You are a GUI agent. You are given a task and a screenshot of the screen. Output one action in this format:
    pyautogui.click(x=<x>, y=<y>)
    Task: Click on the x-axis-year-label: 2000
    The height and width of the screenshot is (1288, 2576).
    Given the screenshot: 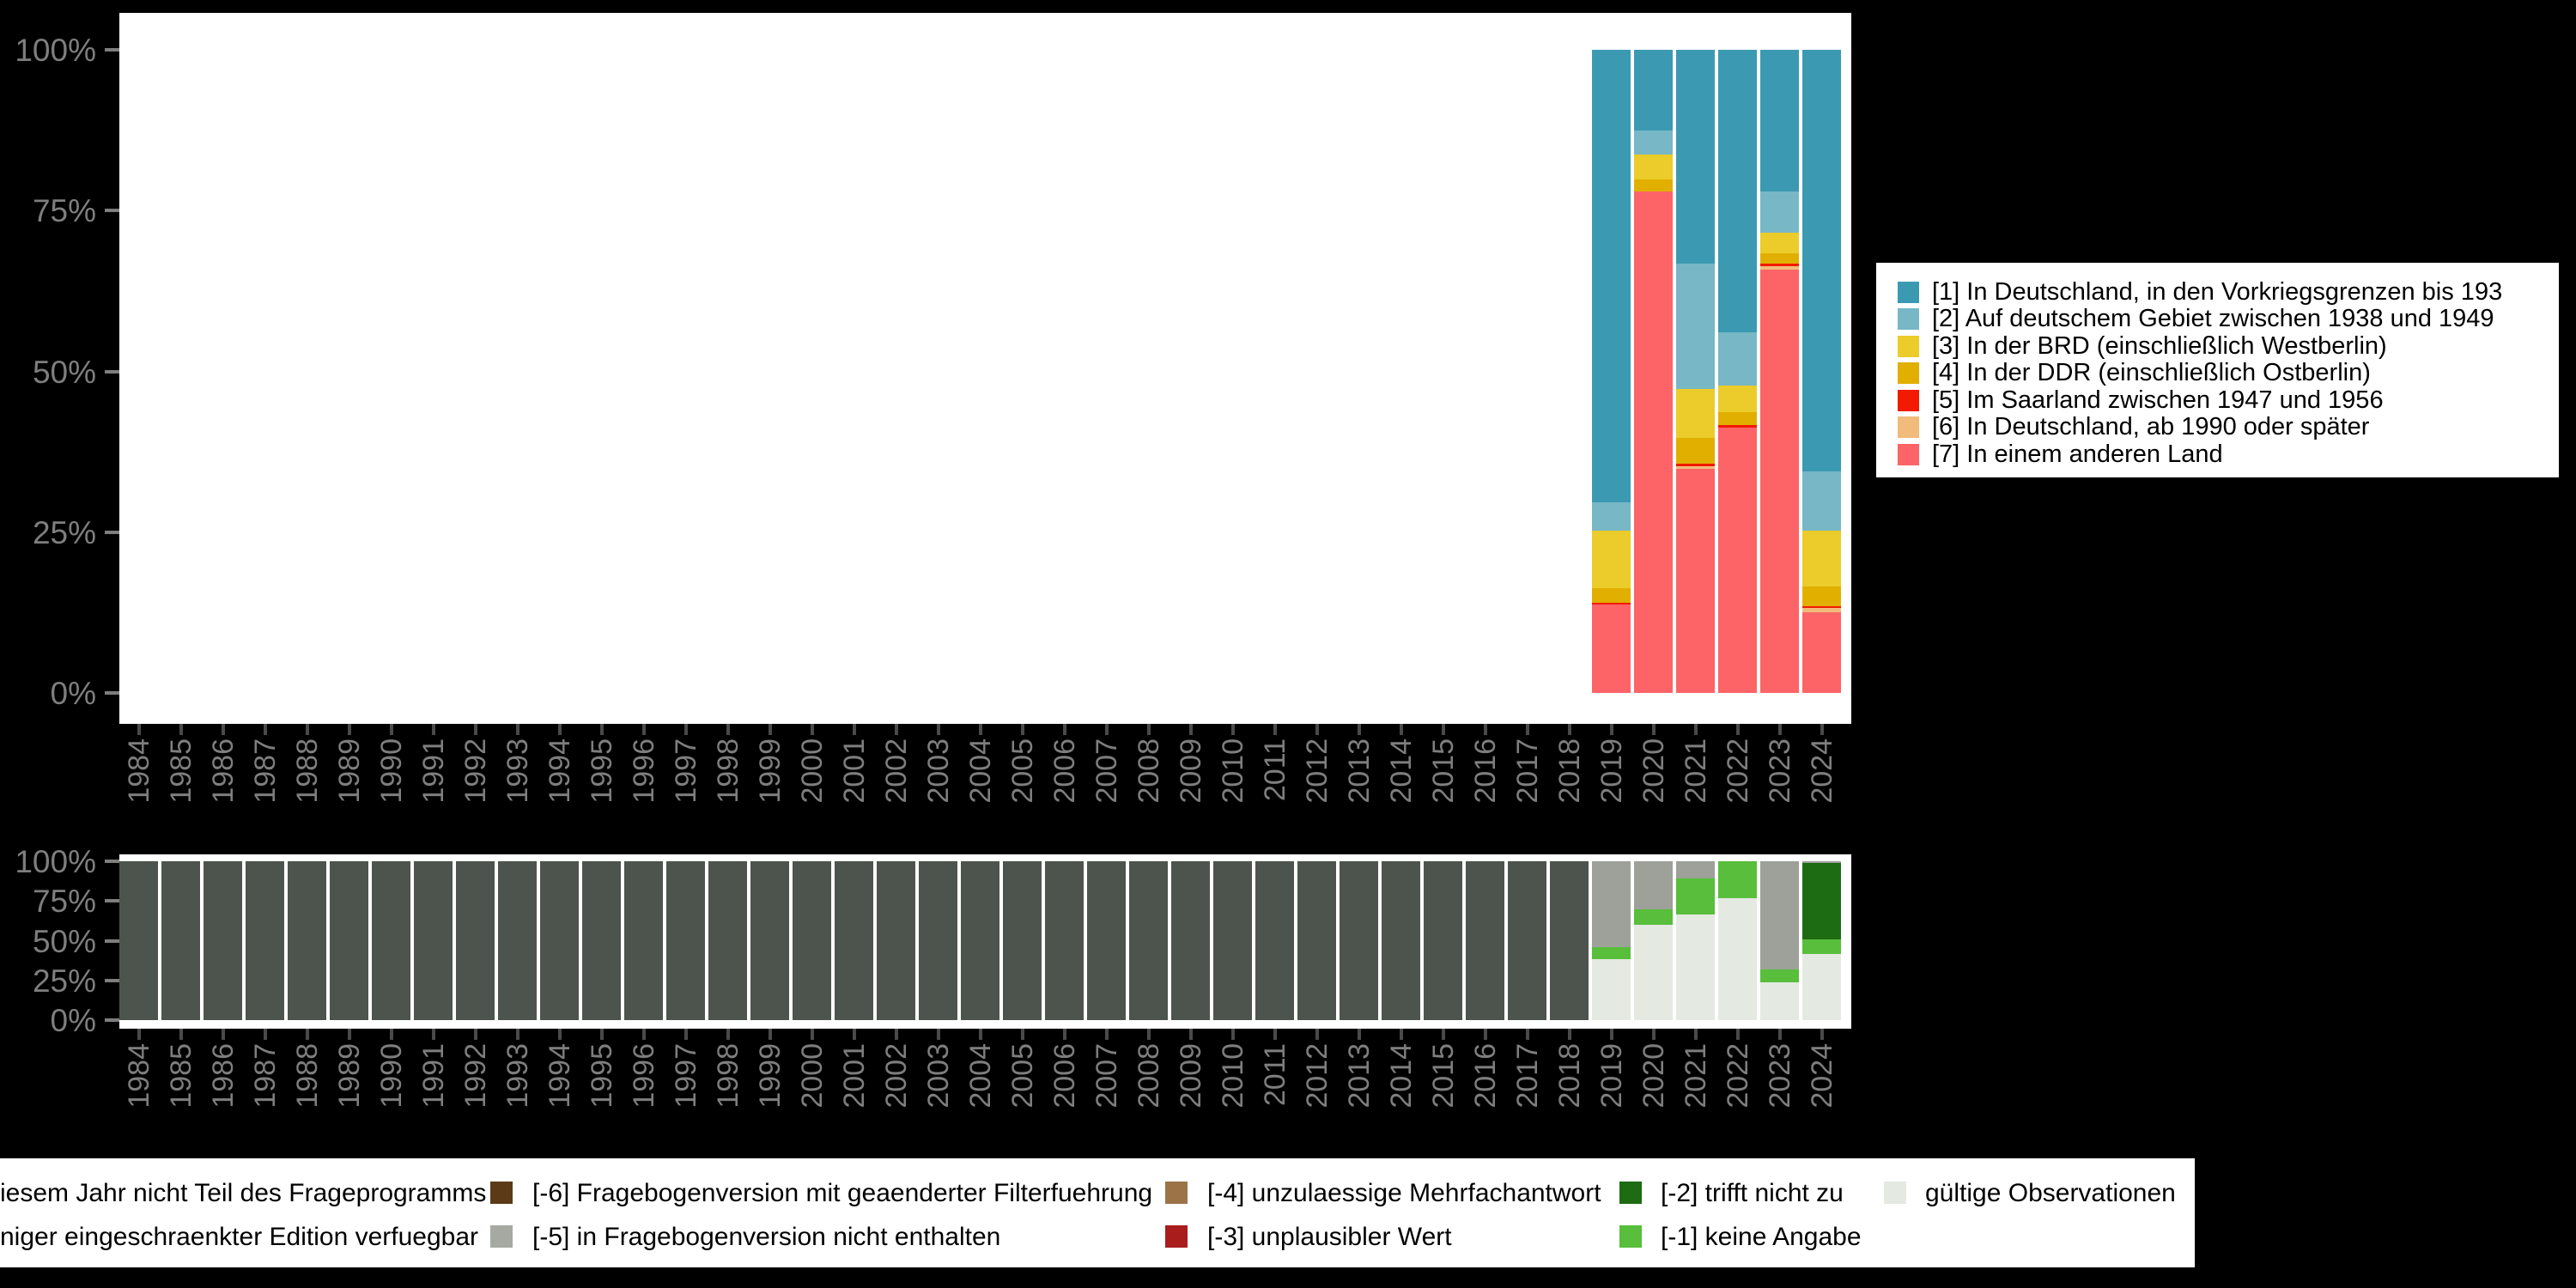 What is the action you would take?
    pyautogui.click(x=812, y=1076)
    